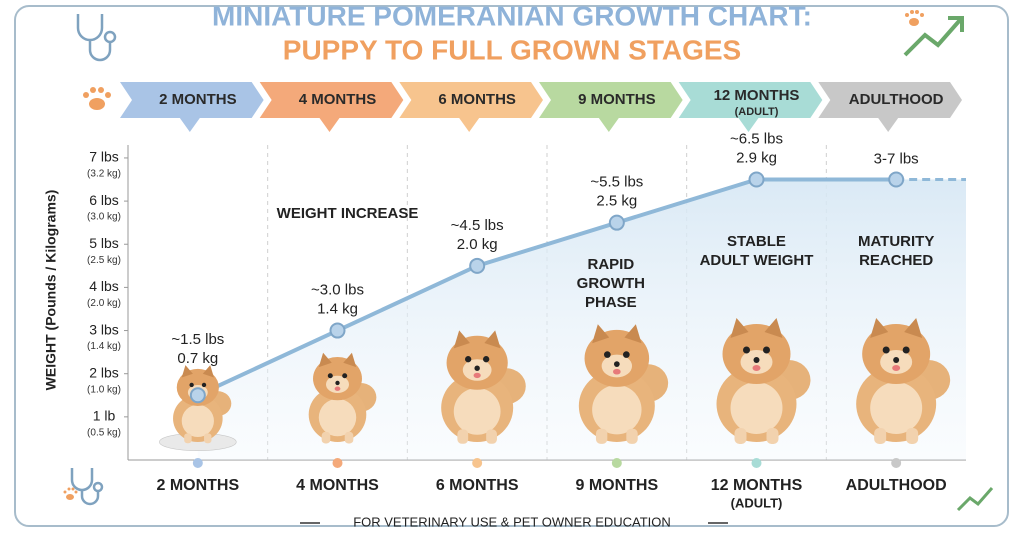 This screenshot has height=536, width=1024. Describe the element at coordinates (104, 260) in the screenshot. I see `y-tick-sublabel: (2.5 kg)` at that location.